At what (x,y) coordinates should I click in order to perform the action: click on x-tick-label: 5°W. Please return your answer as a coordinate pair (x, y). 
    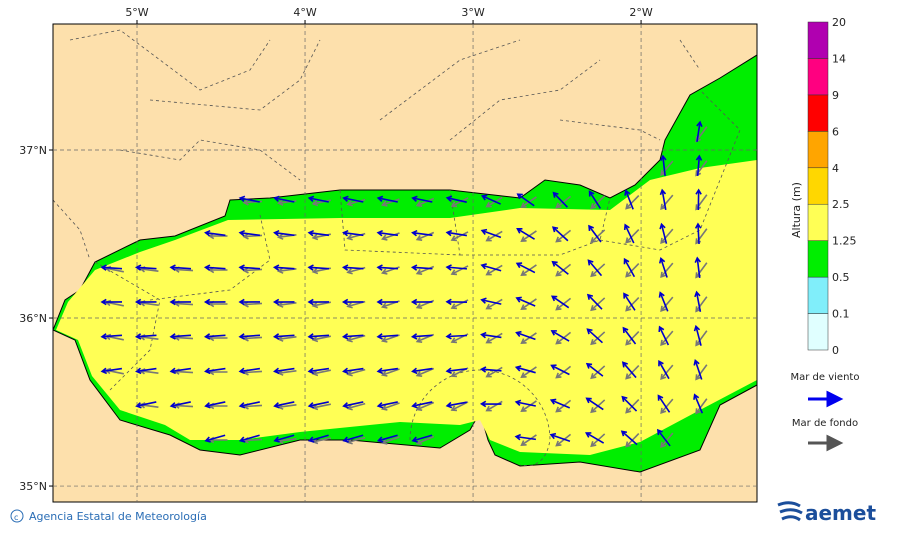
    Looking at the image, I should click on (136, 12).